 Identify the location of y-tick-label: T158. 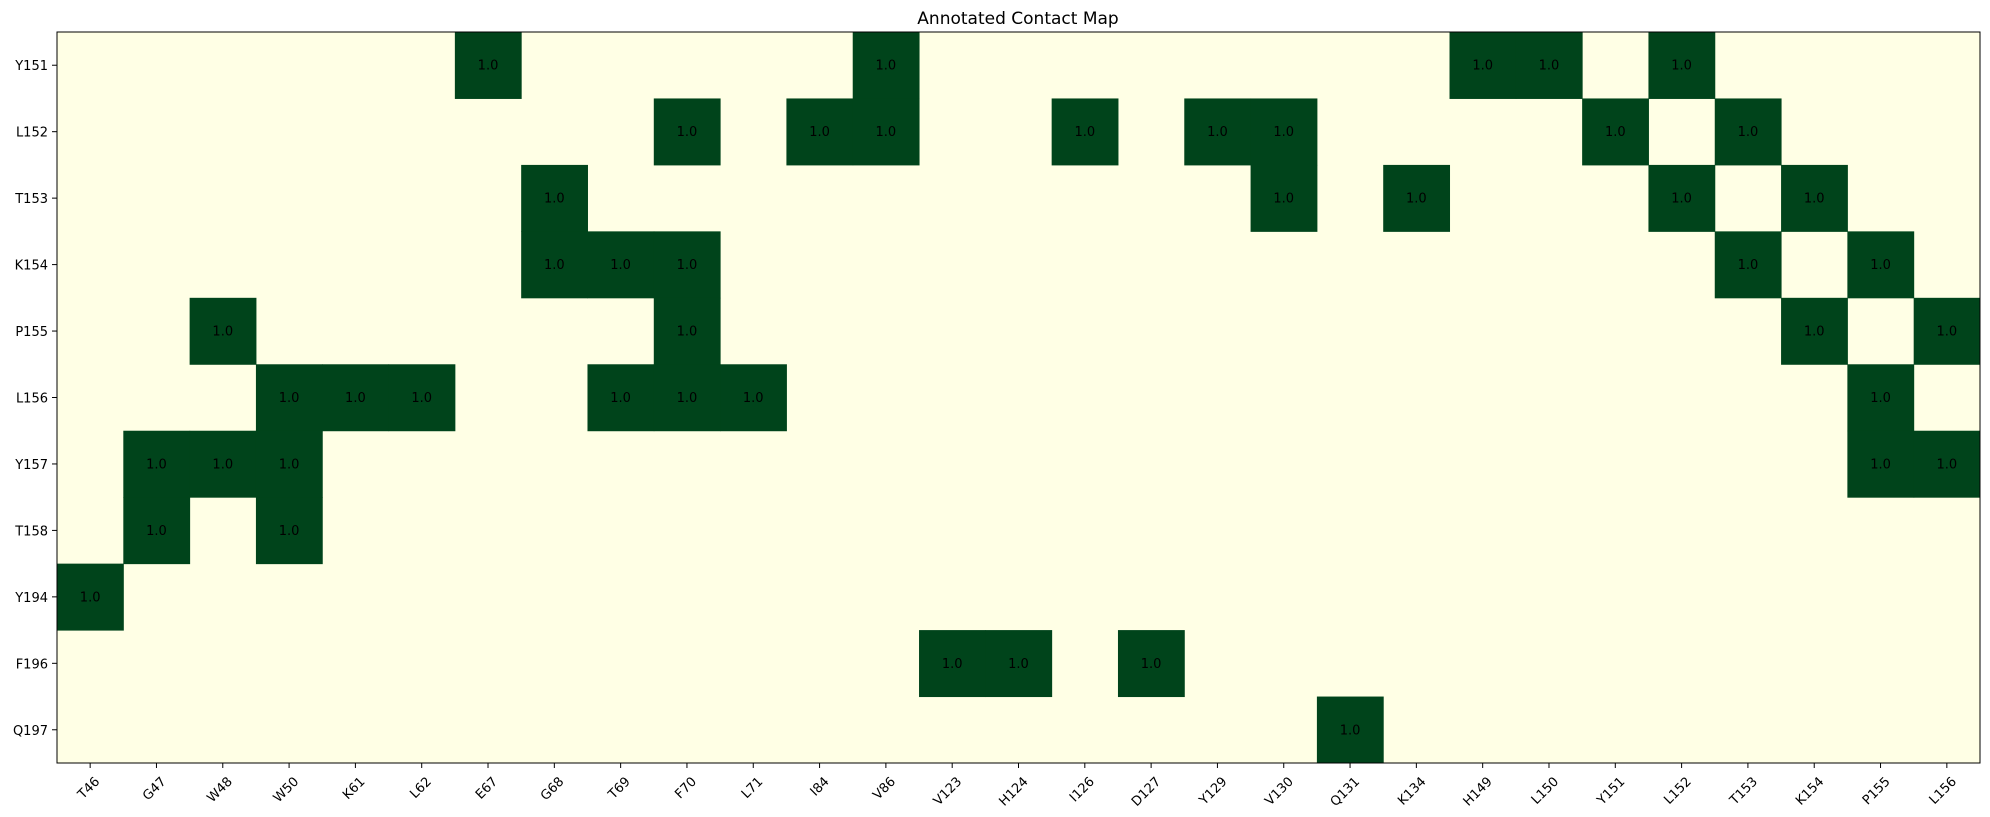
(31, 531).